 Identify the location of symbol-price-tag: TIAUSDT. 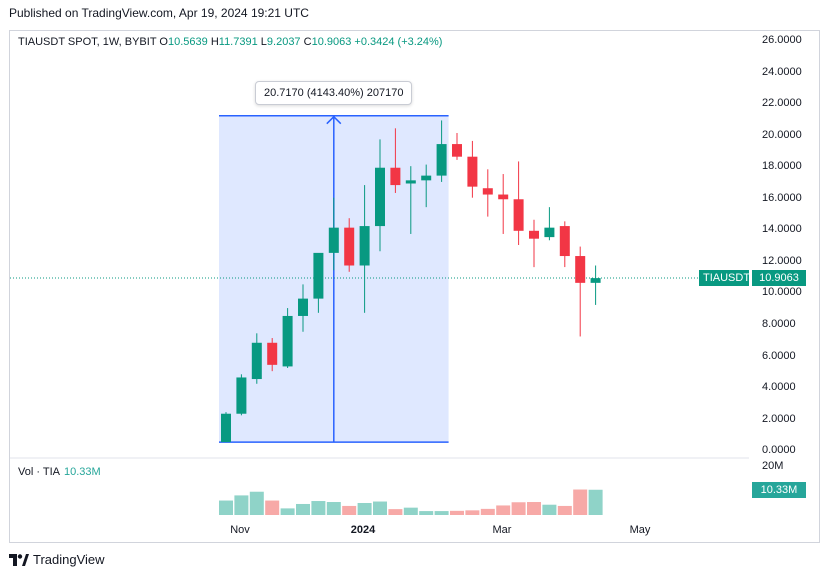
(724, 278).